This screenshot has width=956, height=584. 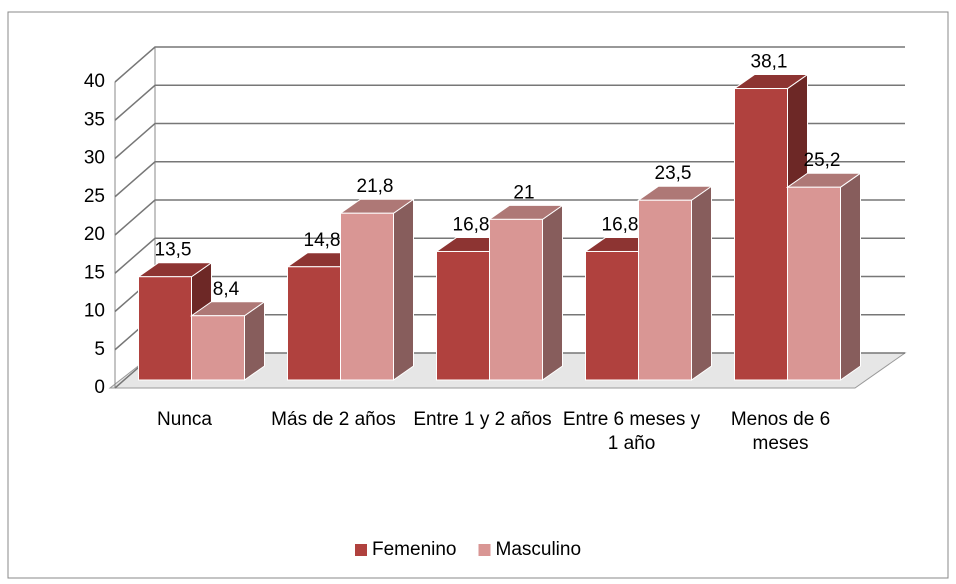 I want to click on data-label: 21, so click(x=523, y=192).